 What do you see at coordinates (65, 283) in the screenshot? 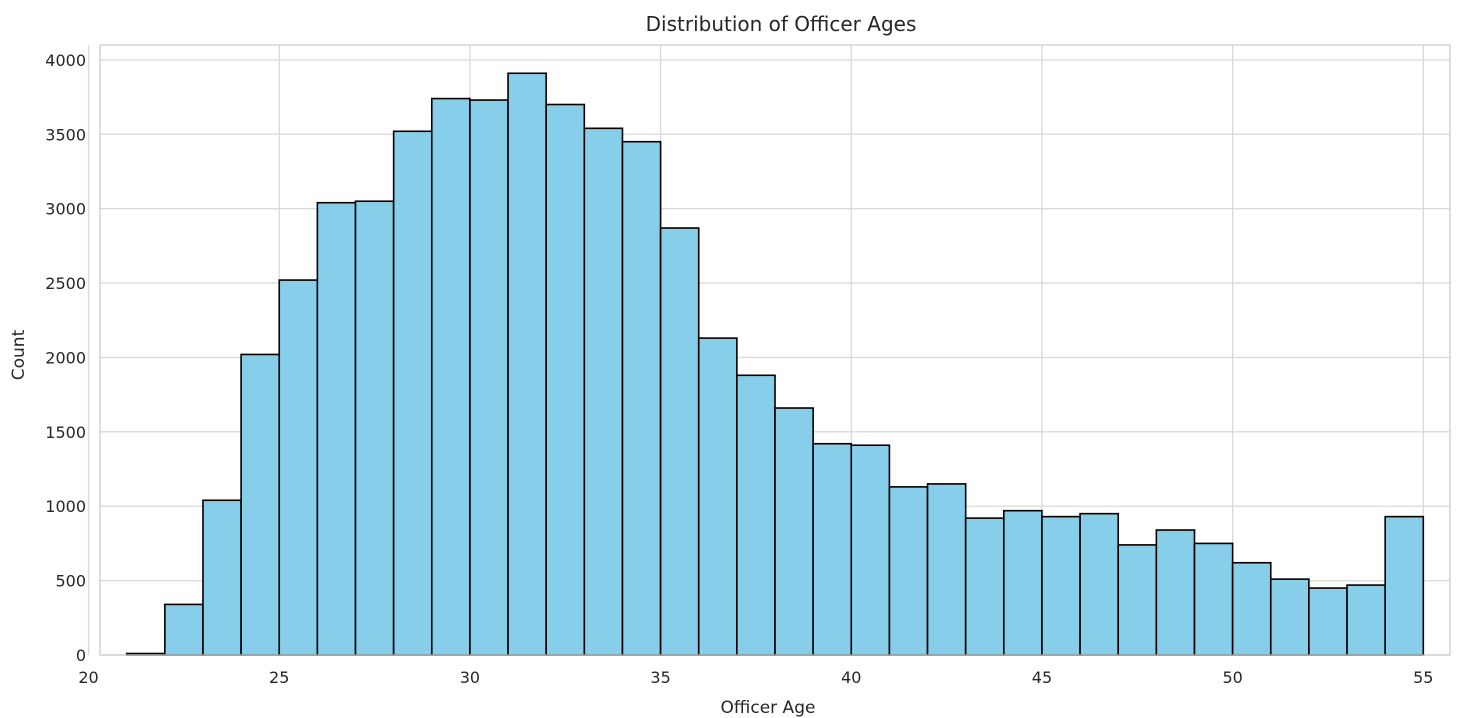
I see `y-tick-label: 2500` at bounding box center [65, 283].